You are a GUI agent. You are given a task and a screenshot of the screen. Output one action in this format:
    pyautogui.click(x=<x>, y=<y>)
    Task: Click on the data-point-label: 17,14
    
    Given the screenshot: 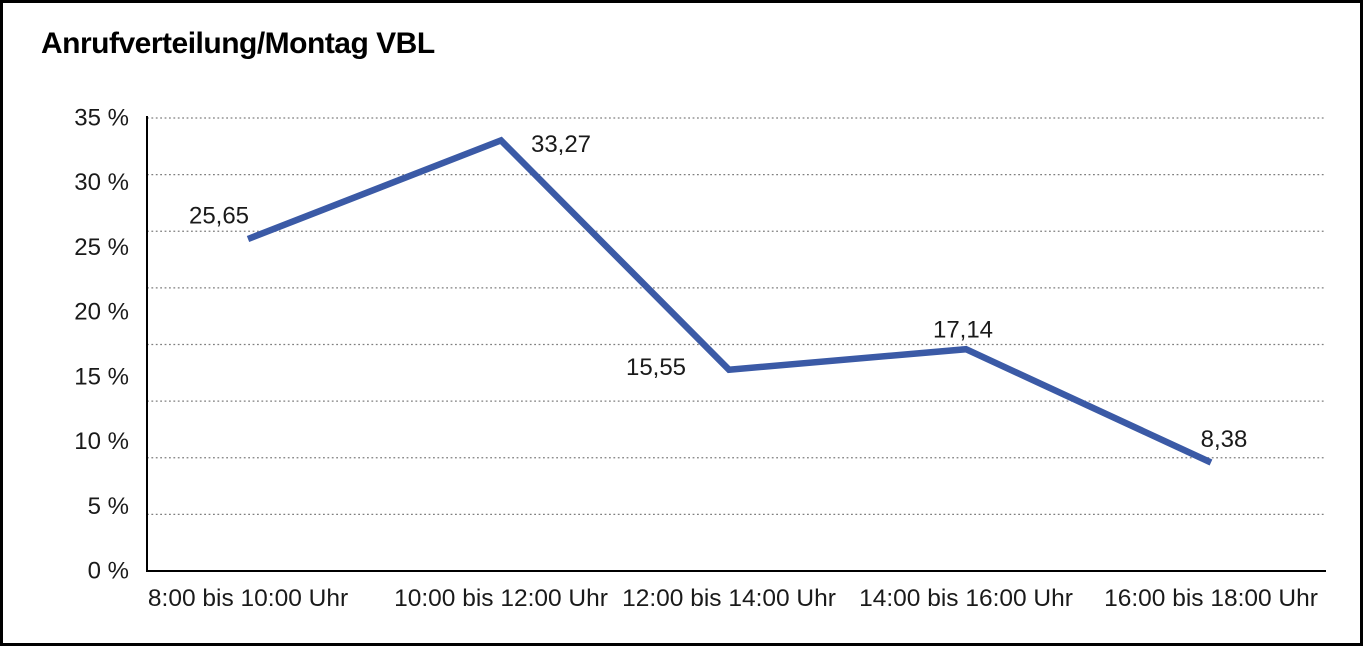 What is the action you would take?
    pyautogui.click(x=963, y=330)
    